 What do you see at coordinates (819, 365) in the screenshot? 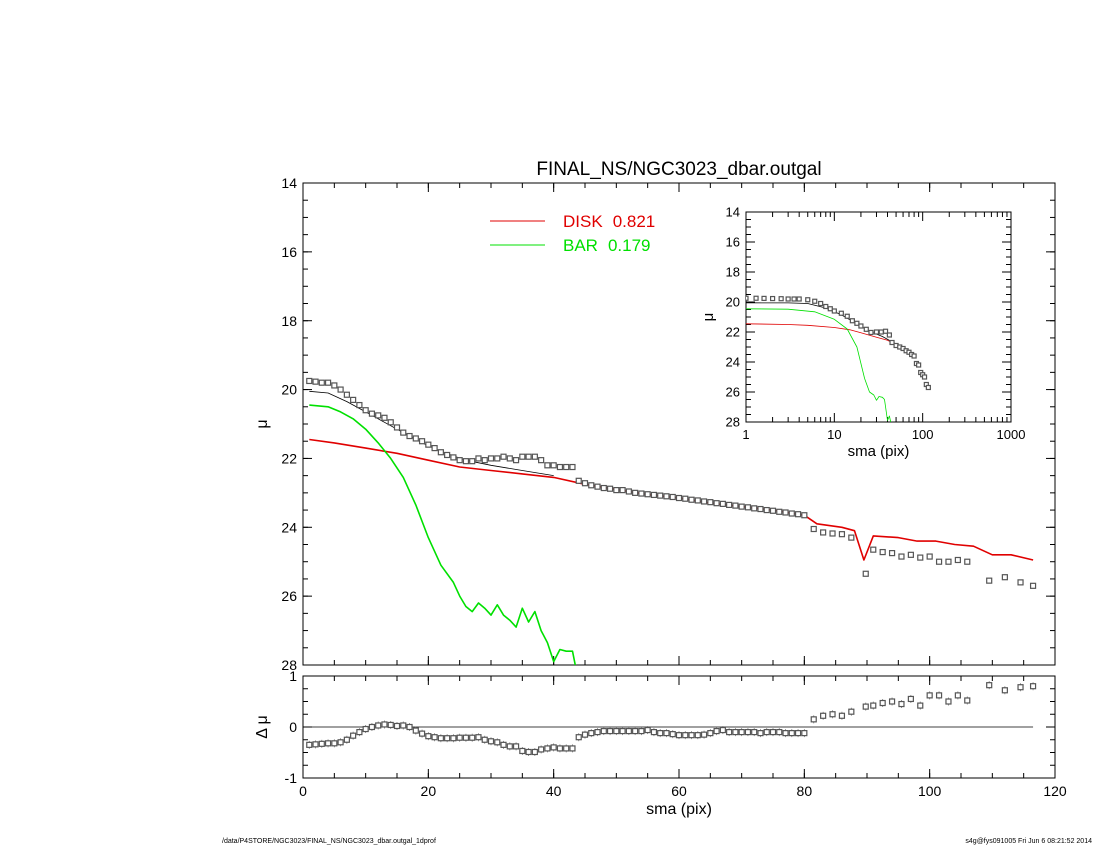
I see `inset-series-line-bar` at bounding box center [819, 365].